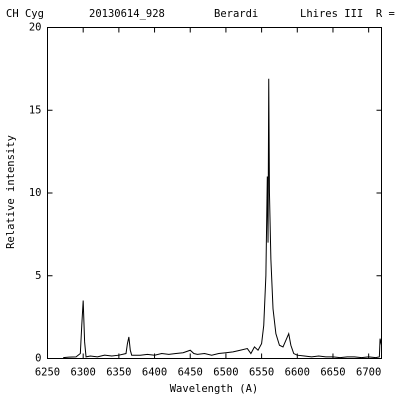  Describe the element at coordinates (118, 373) in the screenshot. I see `x-tick-label: 6350` at that location.